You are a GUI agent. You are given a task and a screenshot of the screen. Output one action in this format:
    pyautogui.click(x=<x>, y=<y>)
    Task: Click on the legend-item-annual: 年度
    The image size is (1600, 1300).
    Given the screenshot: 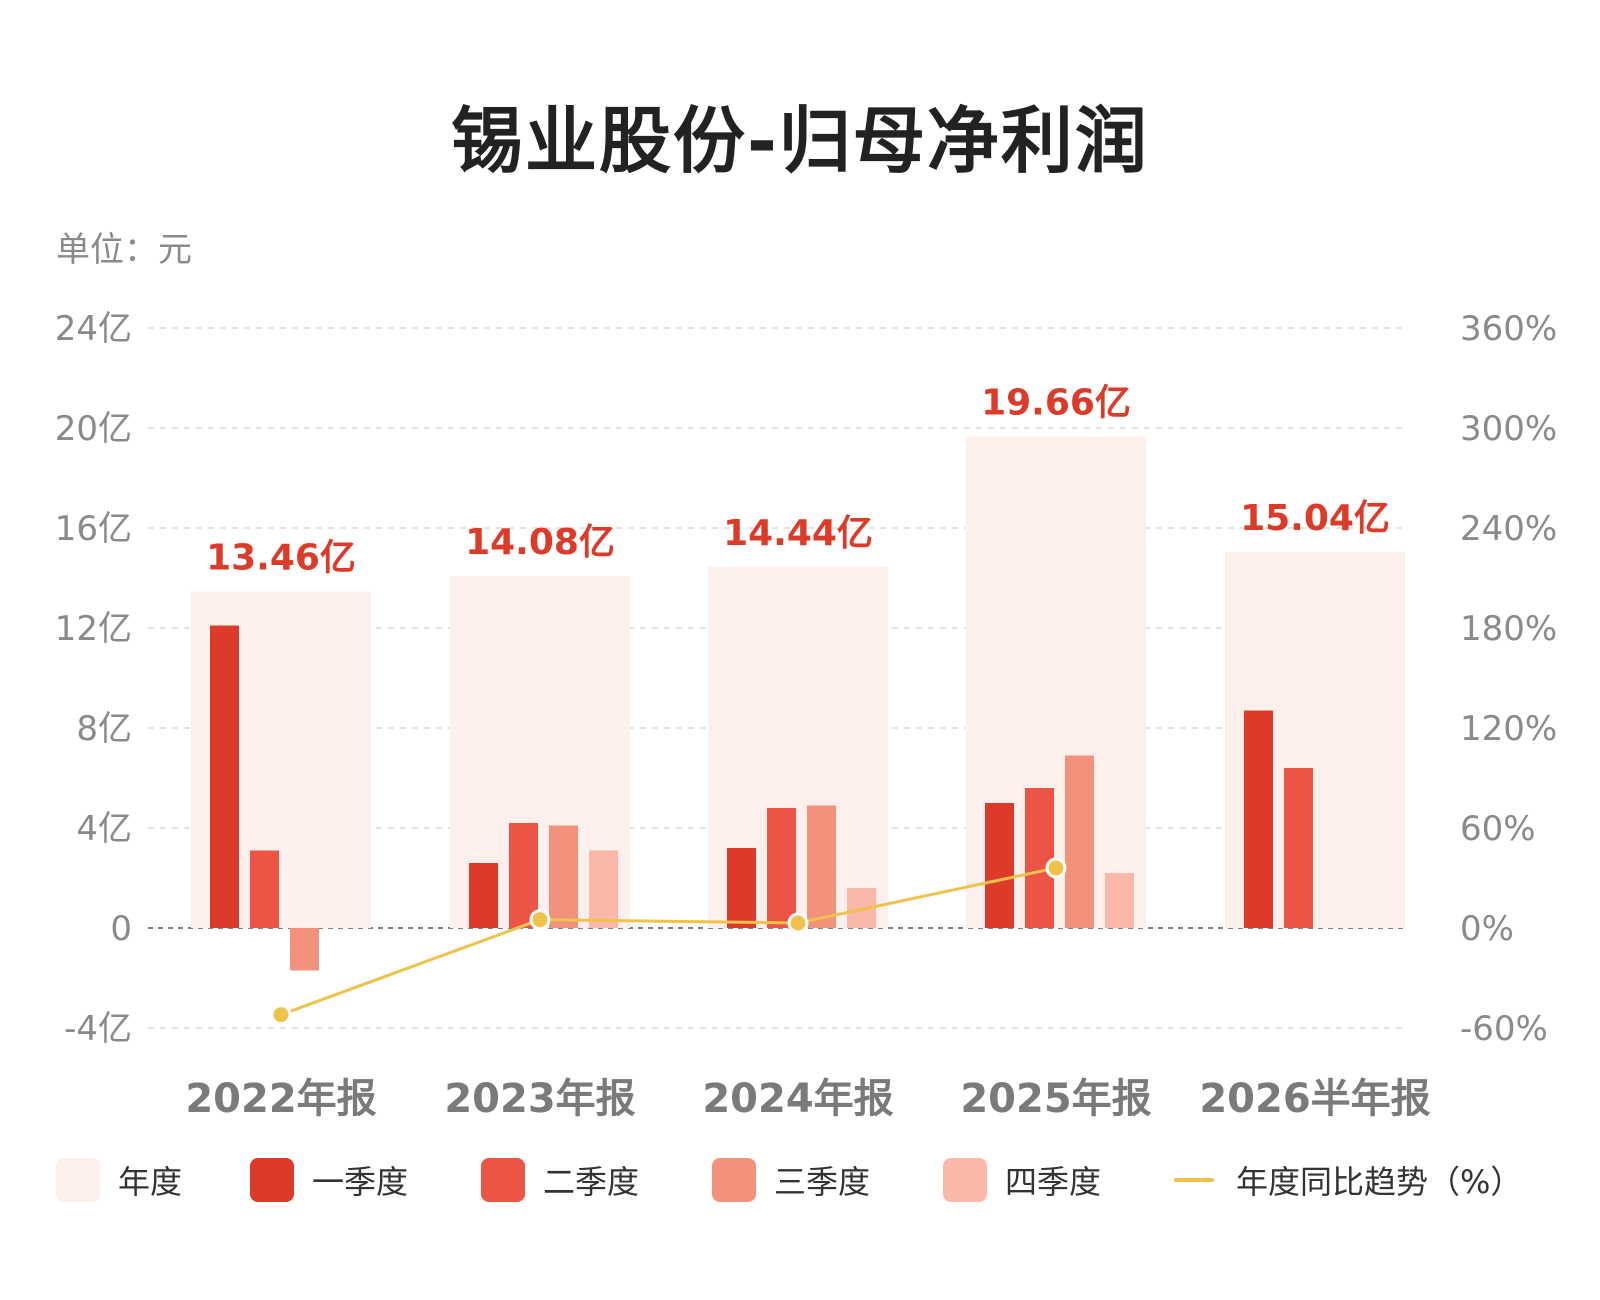 What is the action you would take?
    pyautogui.click(x=119, y=1180)
    